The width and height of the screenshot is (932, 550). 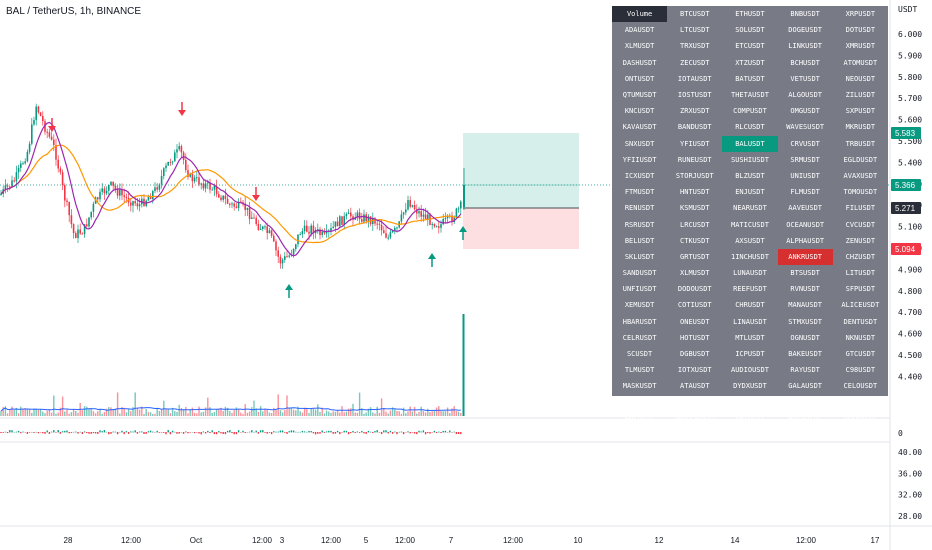 I want to click on screener-symbol-cell: FLMUSDT, so click(x=805, y=192).